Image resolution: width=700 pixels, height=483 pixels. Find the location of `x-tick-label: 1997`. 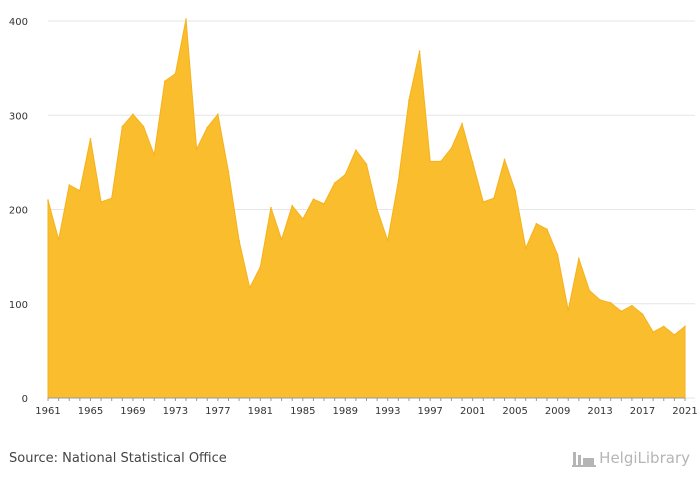

x-tick-label: 1997 is located at coordinates (429, 411).